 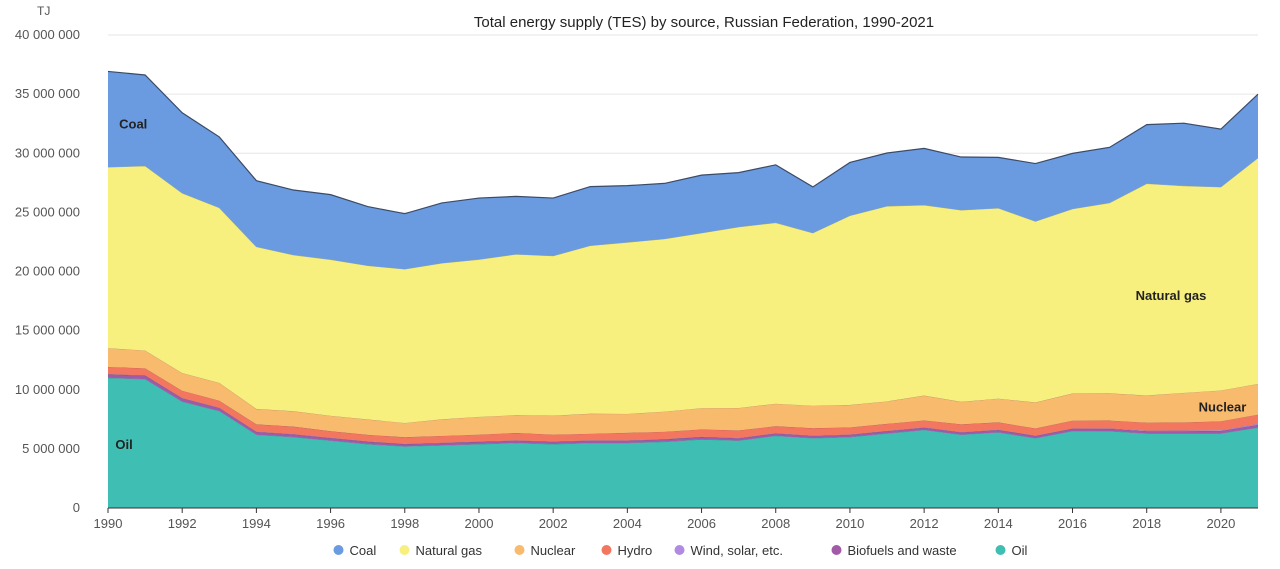 I want to click on legend-label: Coal, so click(x=363, y=550).